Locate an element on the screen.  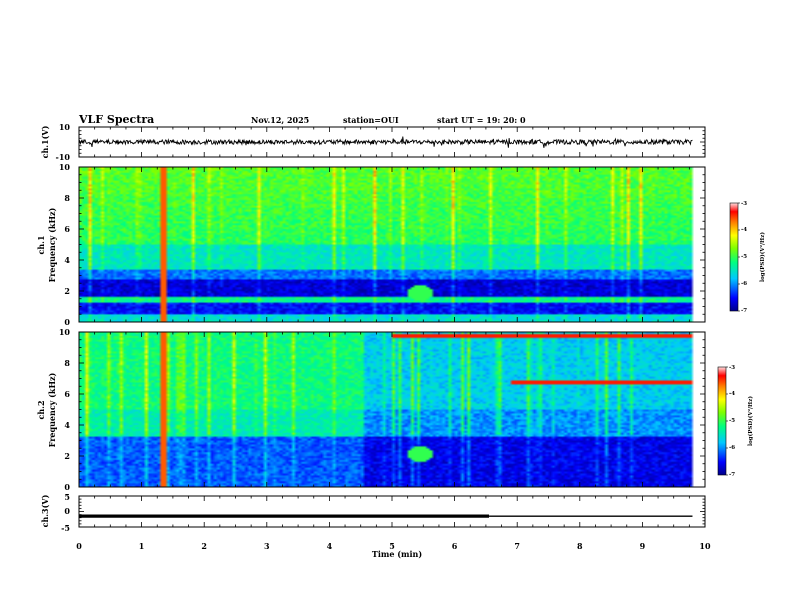
ch2-colorbar is located at coordinates (722, 421).